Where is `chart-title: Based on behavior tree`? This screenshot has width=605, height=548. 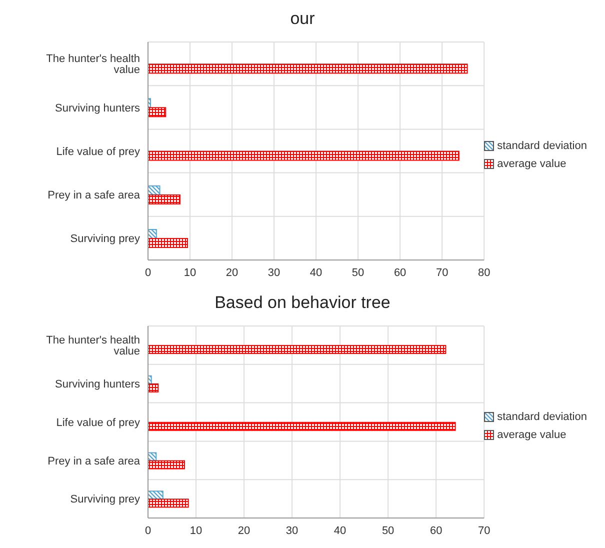 chart-title: Based on behavior tree is located at coordinates (303, 303).